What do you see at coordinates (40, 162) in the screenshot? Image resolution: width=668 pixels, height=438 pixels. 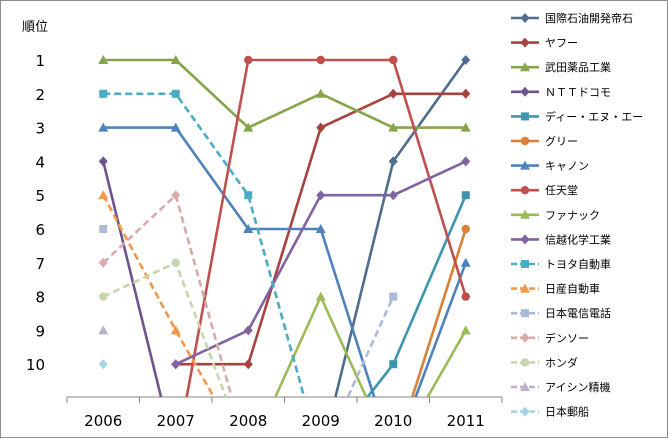 I see `y-tick-label: 4` at bounding box center [40, 162].